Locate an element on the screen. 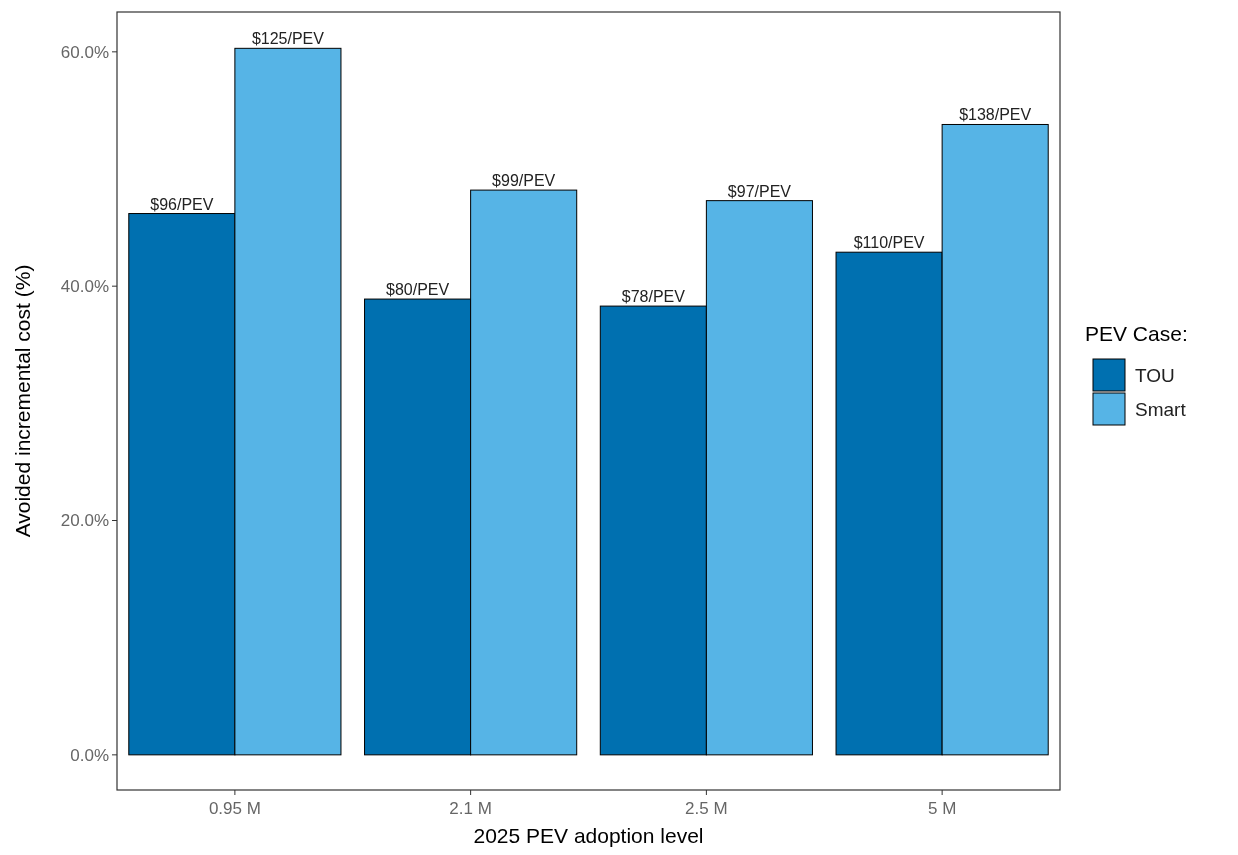  annotation: $110/PEV is located at coordinates (889, 243).